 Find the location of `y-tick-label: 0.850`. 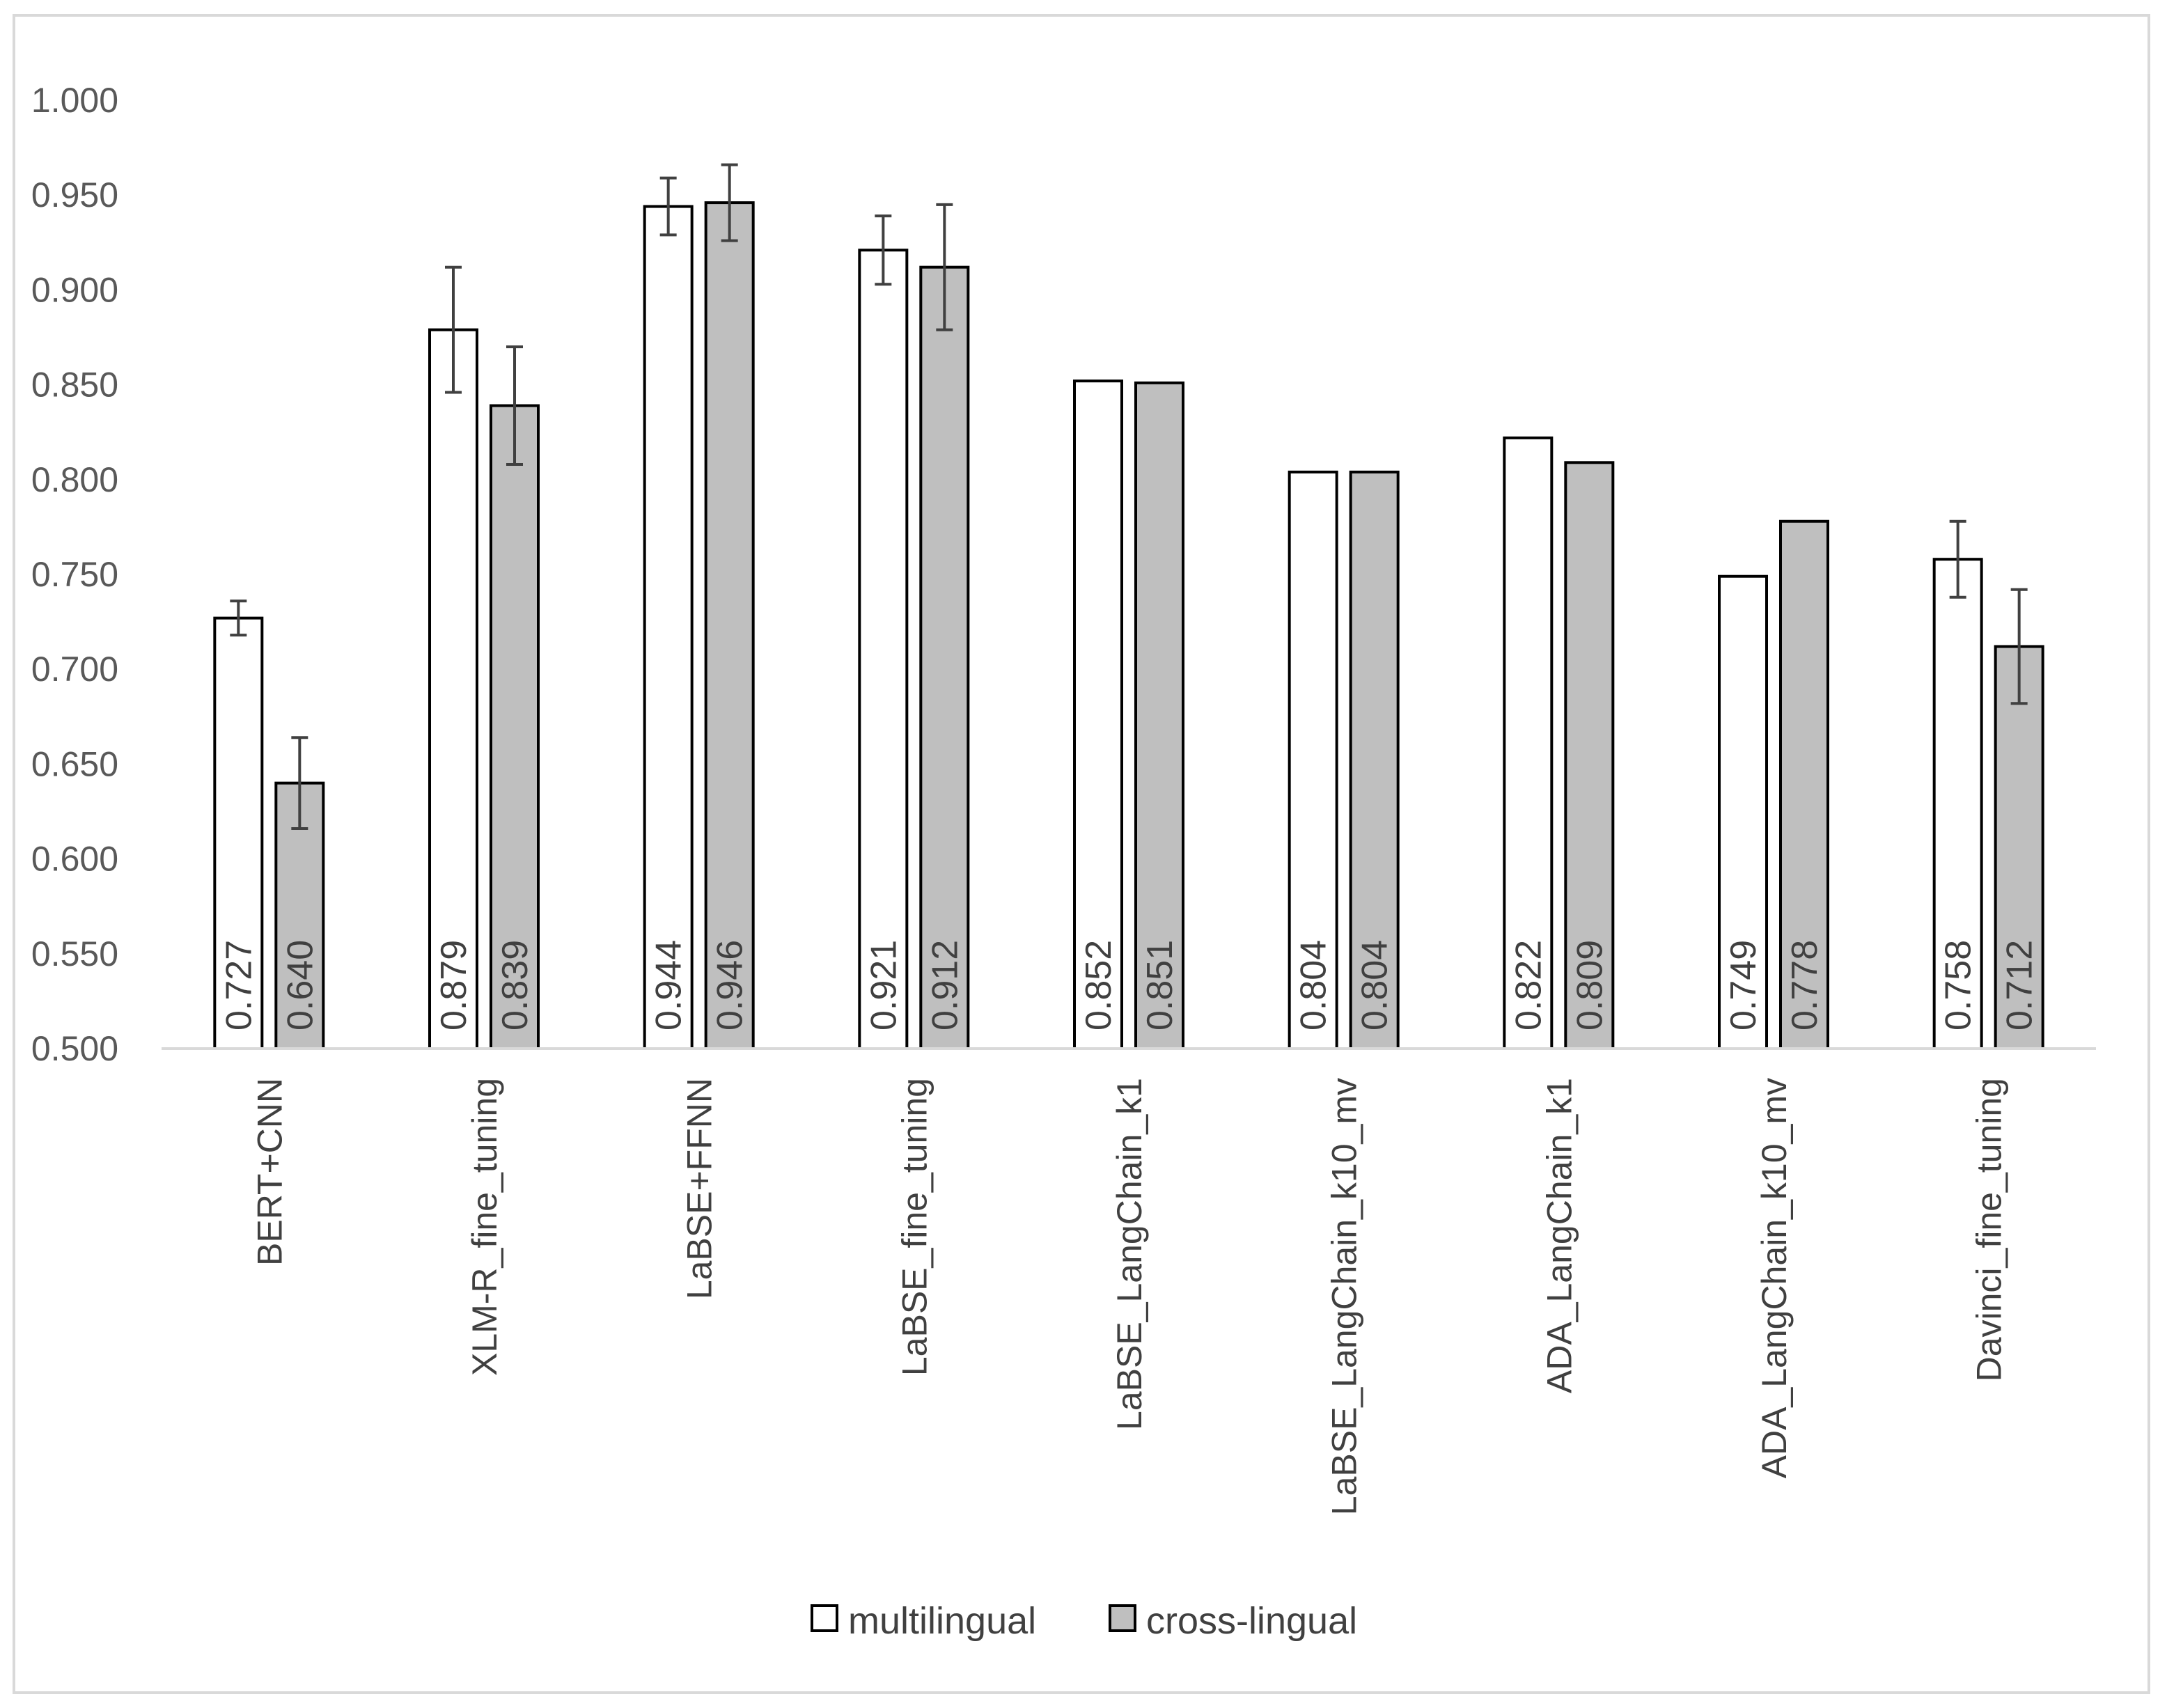

y-tick-label: 0.850 is located at coordinates (74, 386).